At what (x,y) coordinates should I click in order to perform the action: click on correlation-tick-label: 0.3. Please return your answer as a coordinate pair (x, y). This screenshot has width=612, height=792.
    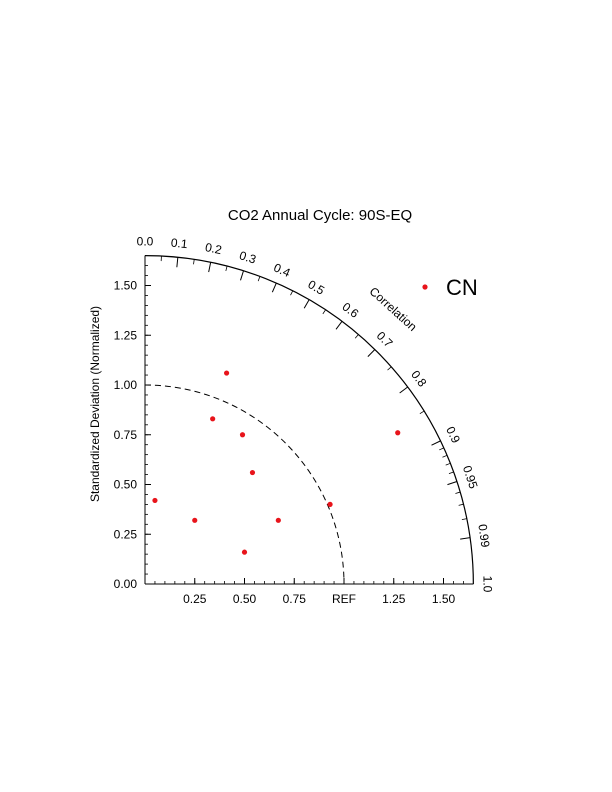
    Looking at the image, I should click on (248, 257).